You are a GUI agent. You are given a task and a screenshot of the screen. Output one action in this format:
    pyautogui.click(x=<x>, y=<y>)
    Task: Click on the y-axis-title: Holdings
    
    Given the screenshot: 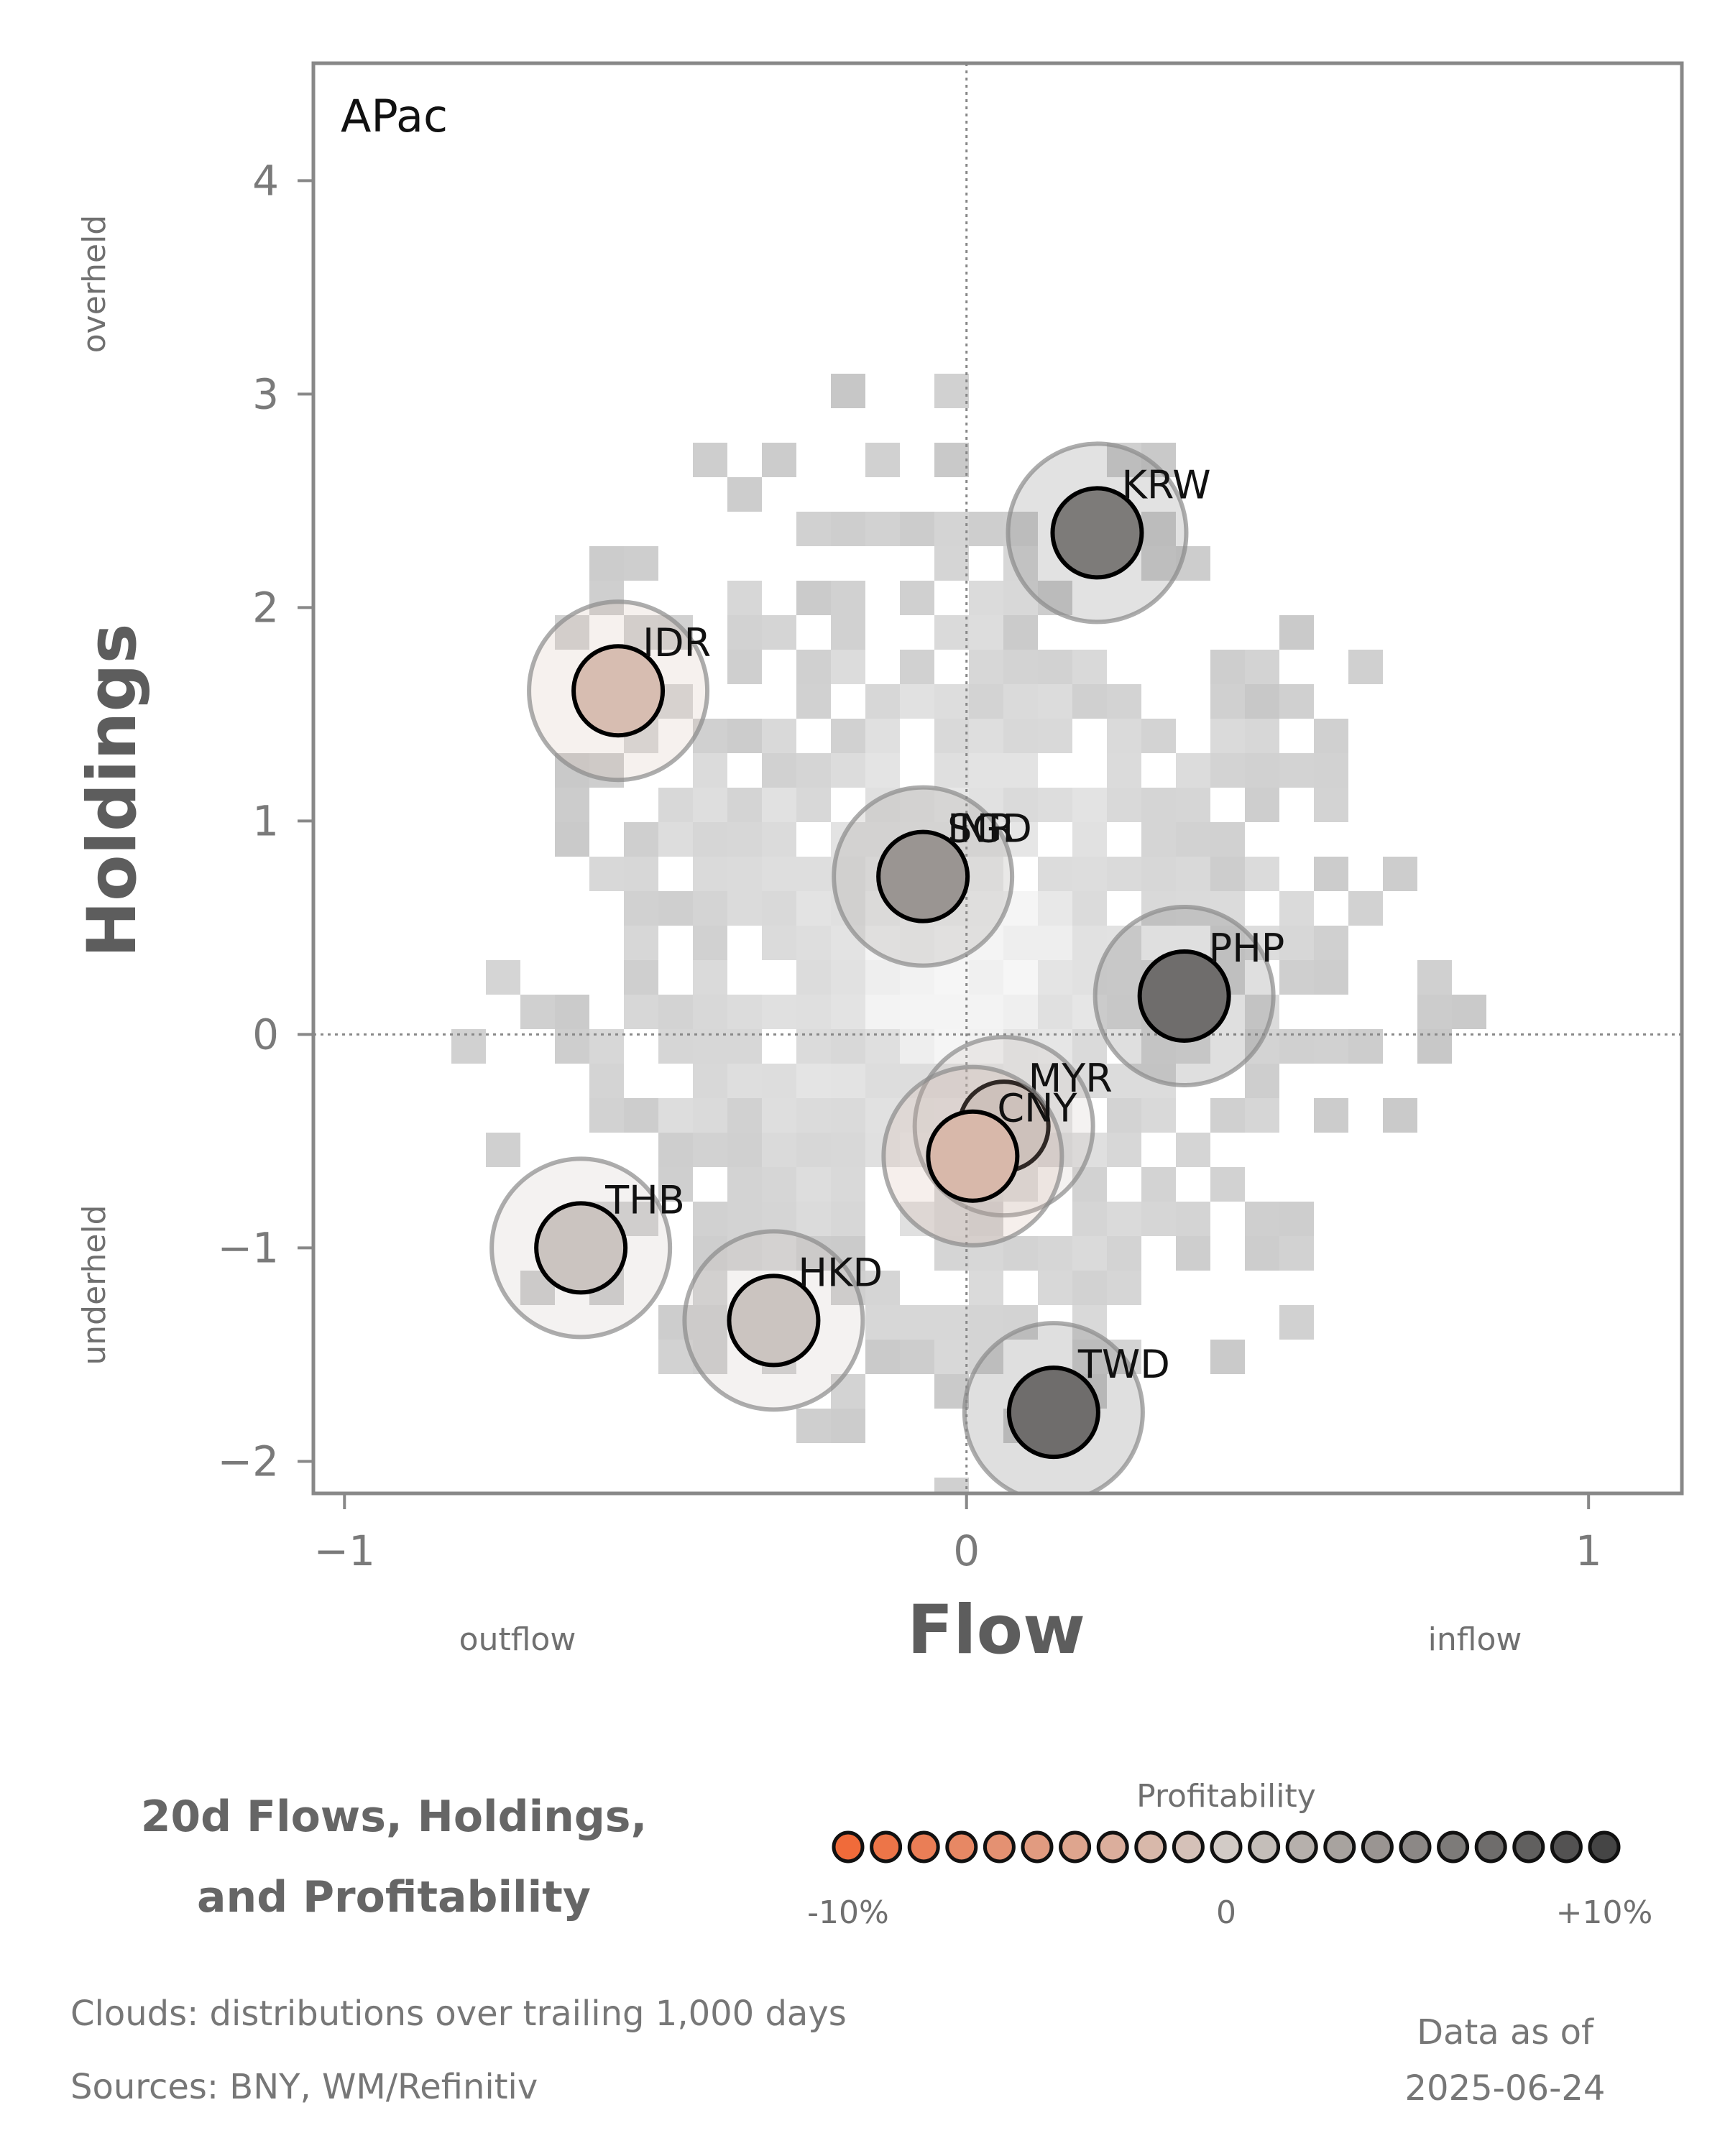 What is the action you would take?
    pyautogui.click(x=112, y=790)
    